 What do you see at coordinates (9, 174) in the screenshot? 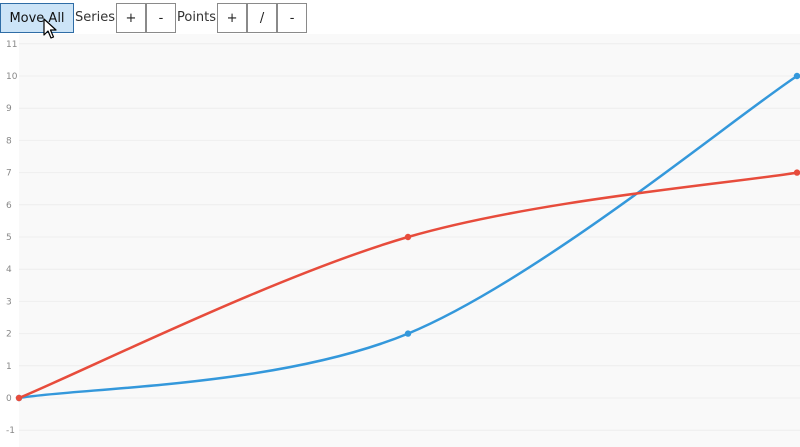
I see `y-tick-label: 7` at bounding box center [9, 174].